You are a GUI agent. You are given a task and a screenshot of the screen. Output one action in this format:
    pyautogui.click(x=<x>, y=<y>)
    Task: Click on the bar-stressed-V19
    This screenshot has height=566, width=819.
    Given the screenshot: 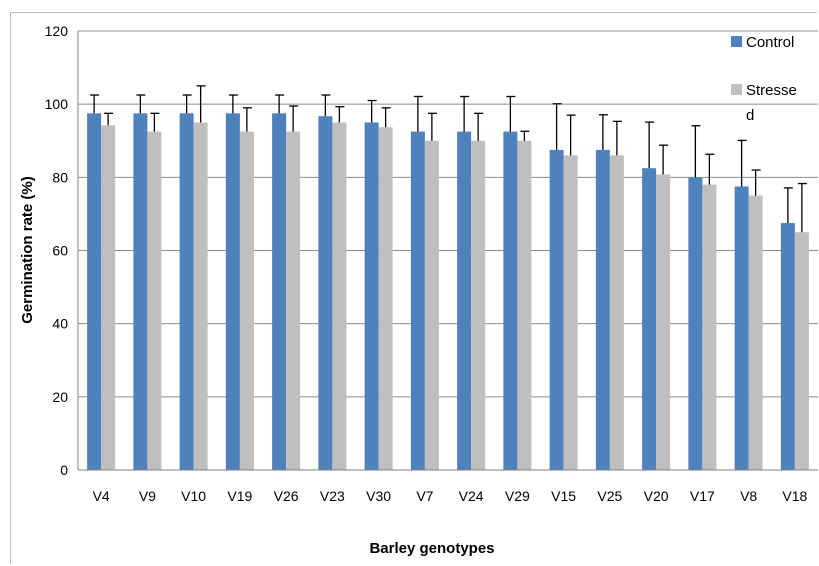 What is the action you would take?
    pyautogui.click(x=246, y=300)
    